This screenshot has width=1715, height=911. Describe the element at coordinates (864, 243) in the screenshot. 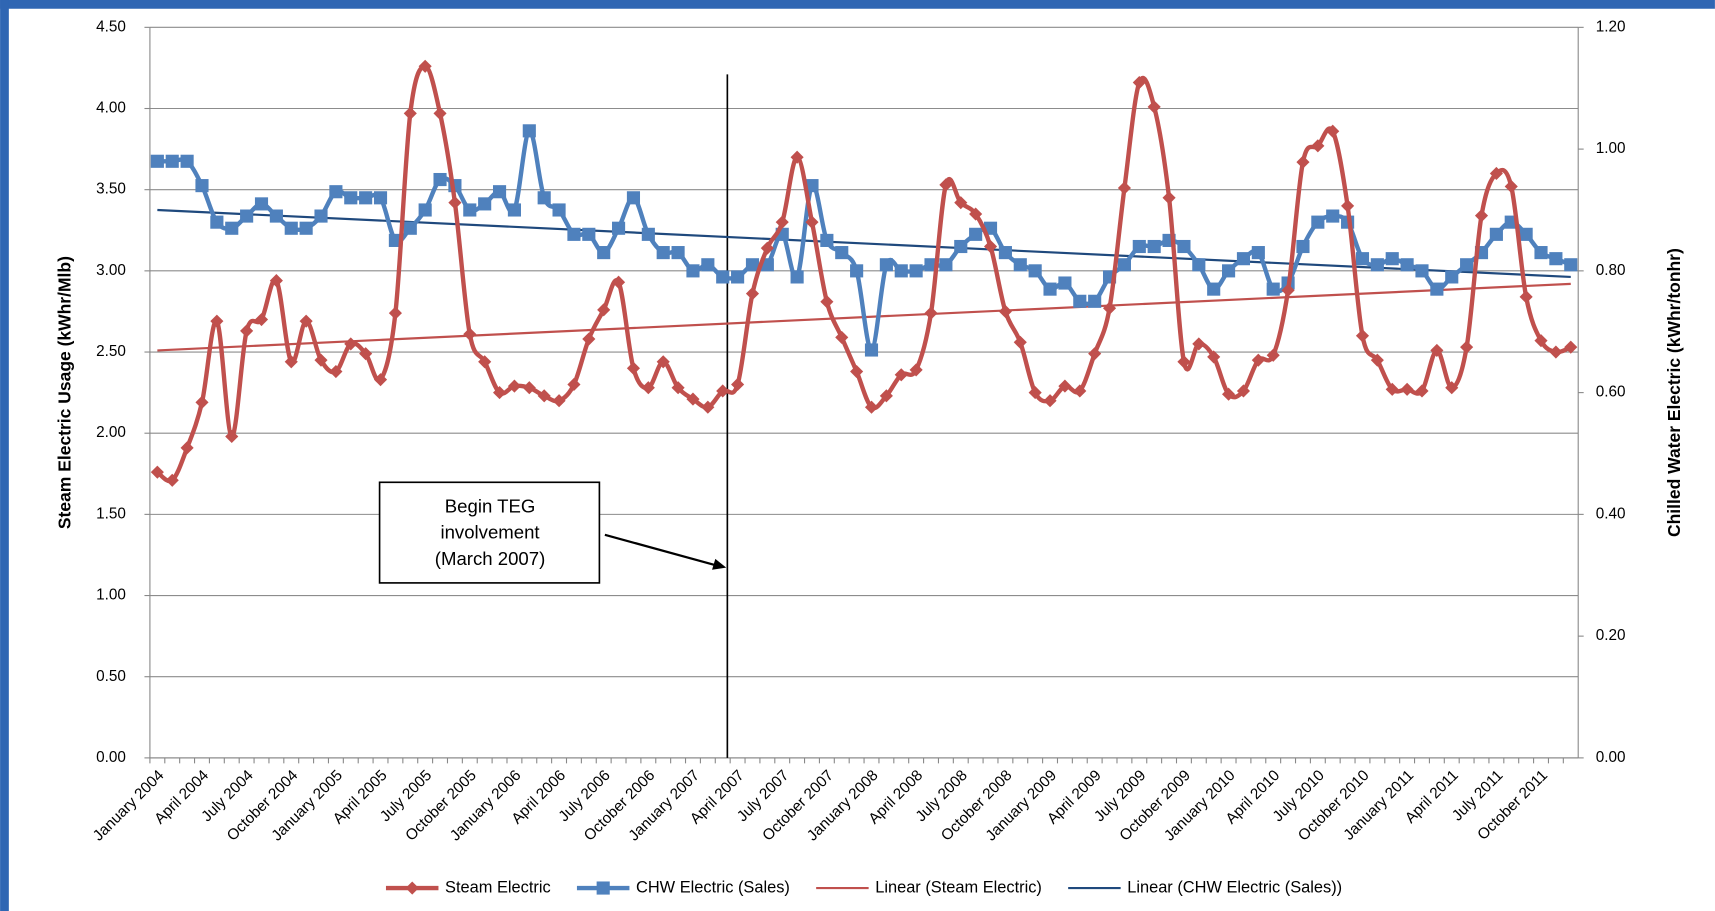

I see `trendline` at that location.